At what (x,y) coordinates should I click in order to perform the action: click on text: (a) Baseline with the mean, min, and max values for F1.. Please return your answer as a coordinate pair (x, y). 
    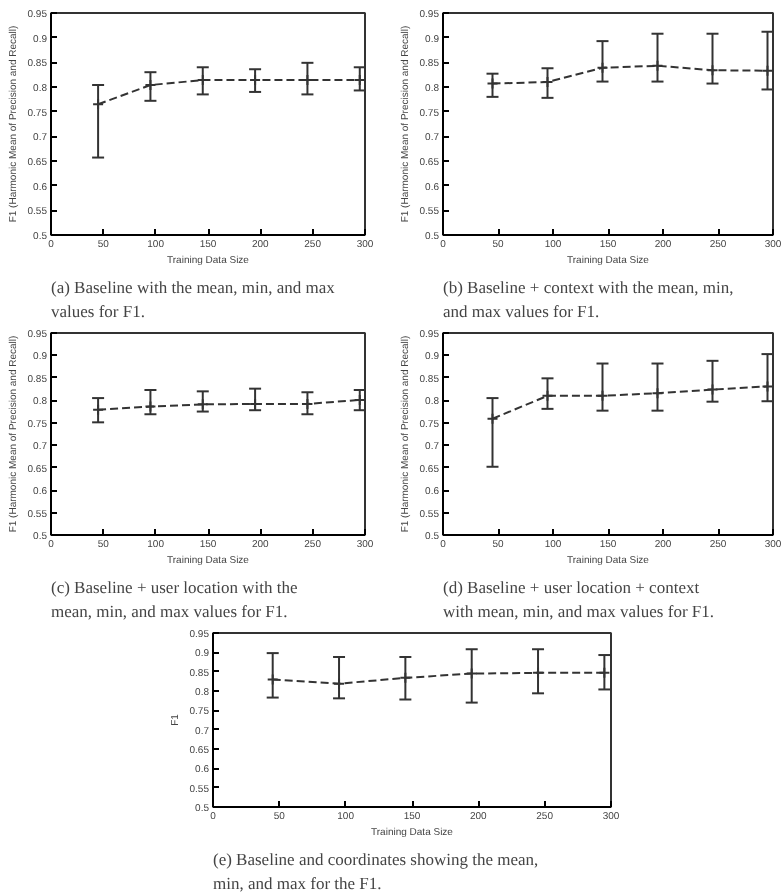
    Looking at the image, I should click on (194, 299).